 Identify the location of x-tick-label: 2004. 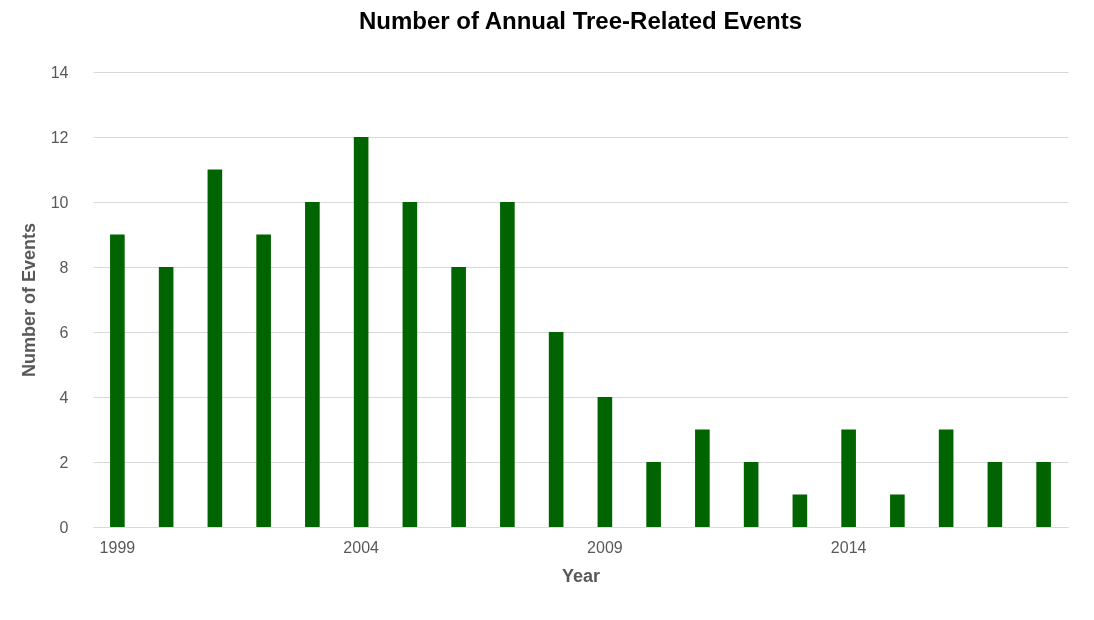
(361, 547).